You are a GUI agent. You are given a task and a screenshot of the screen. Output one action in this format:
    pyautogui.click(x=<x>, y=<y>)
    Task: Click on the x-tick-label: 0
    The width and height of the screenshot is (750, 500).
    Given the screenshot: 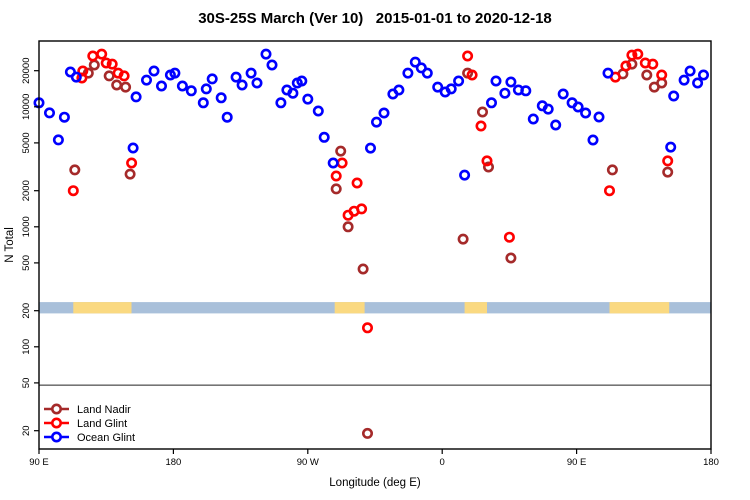 What is the action you would take?
    pyautogui.click(x=442, y=462)
    